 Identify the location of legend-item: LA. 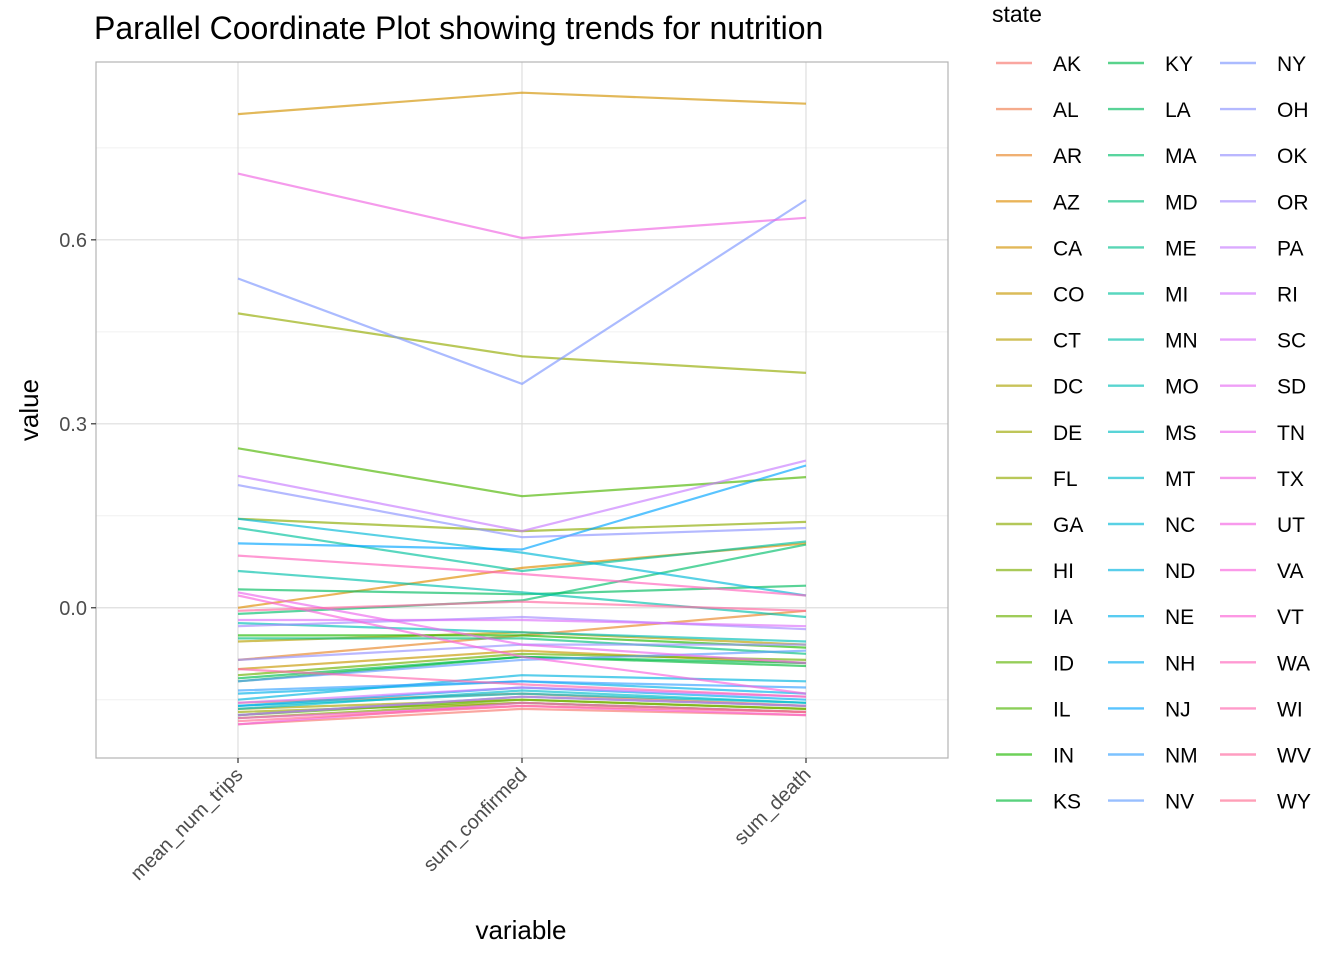
(1149, 110).